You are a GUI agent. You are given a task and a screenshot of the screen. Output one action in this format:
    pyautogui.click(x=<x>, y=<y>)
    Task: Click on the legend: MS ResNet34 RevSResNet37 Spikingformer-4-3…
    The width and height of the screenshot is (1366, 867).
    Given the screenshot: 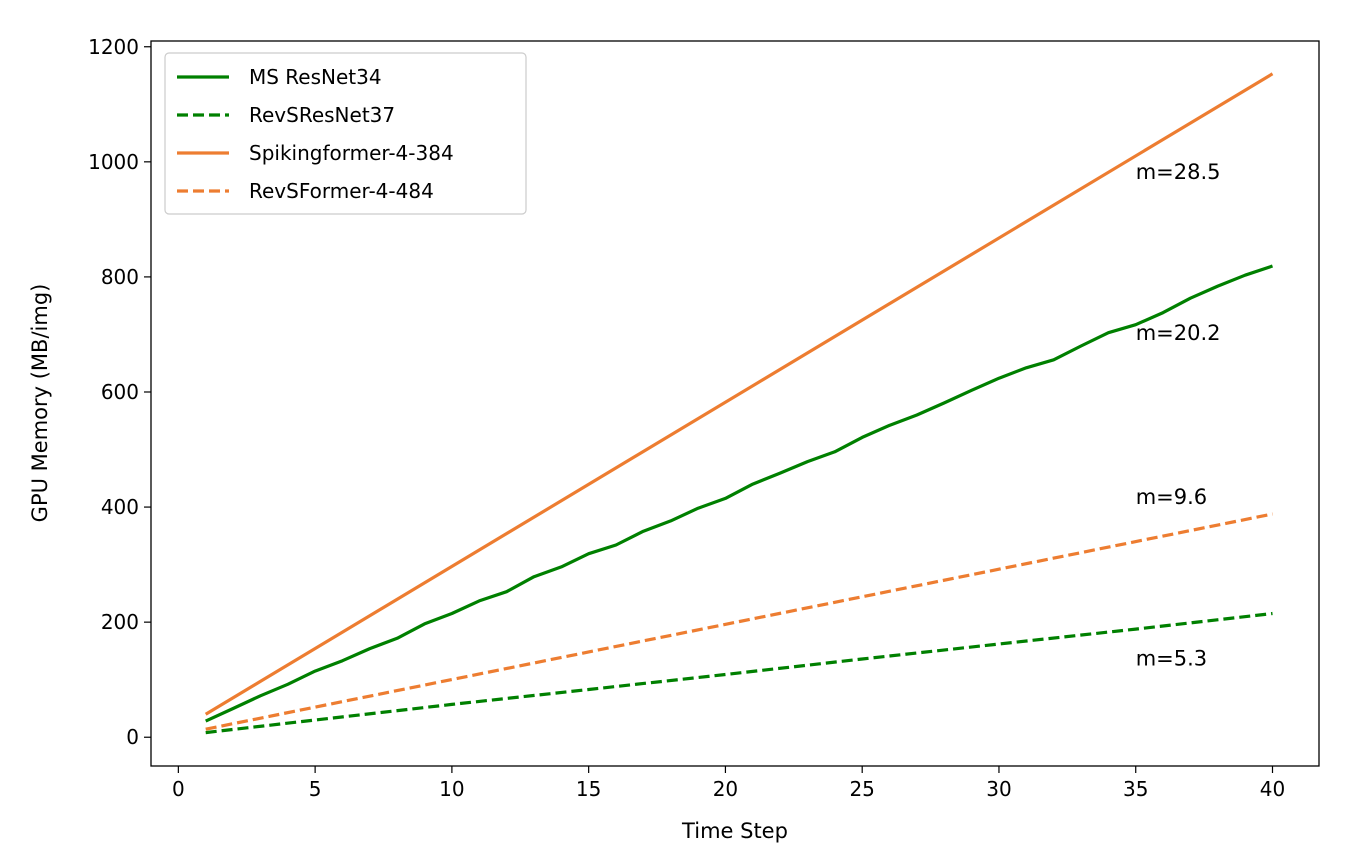 What is the action you would take?
    pyautogui.click(x=345, y=133)
    